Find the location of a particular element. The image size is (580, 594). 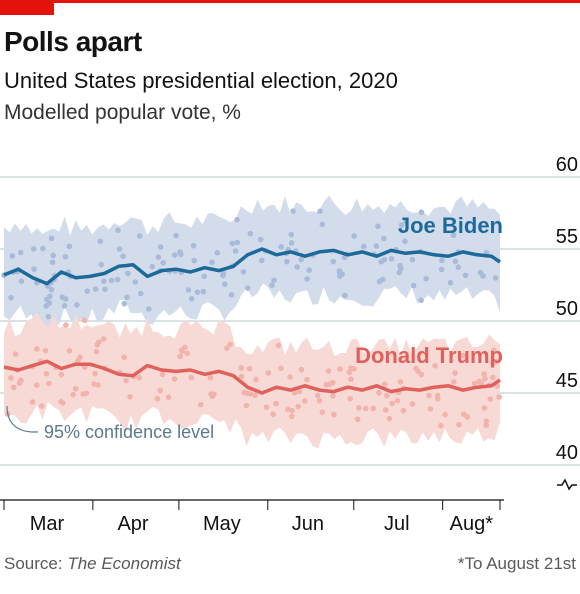

footnote: *To August 21st is located at coordinates (516, 563).